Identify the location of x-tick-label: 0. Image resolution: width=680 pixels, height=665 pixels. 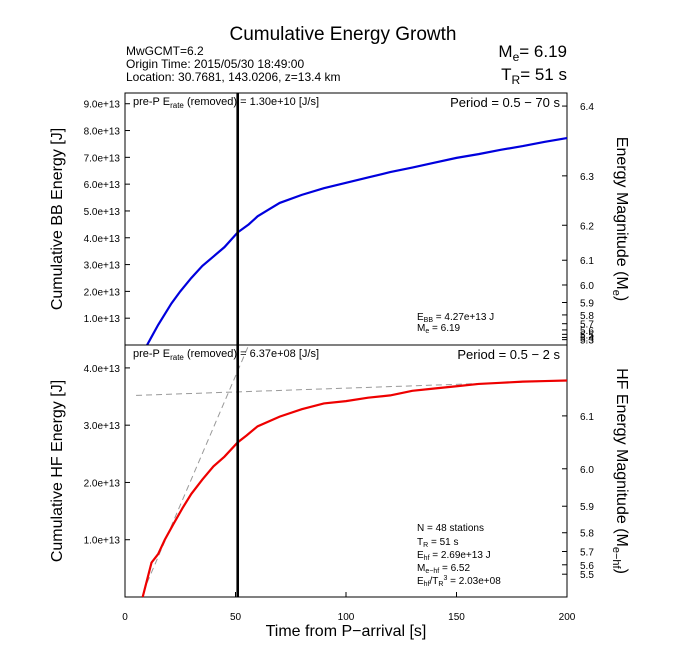
(125, 617).